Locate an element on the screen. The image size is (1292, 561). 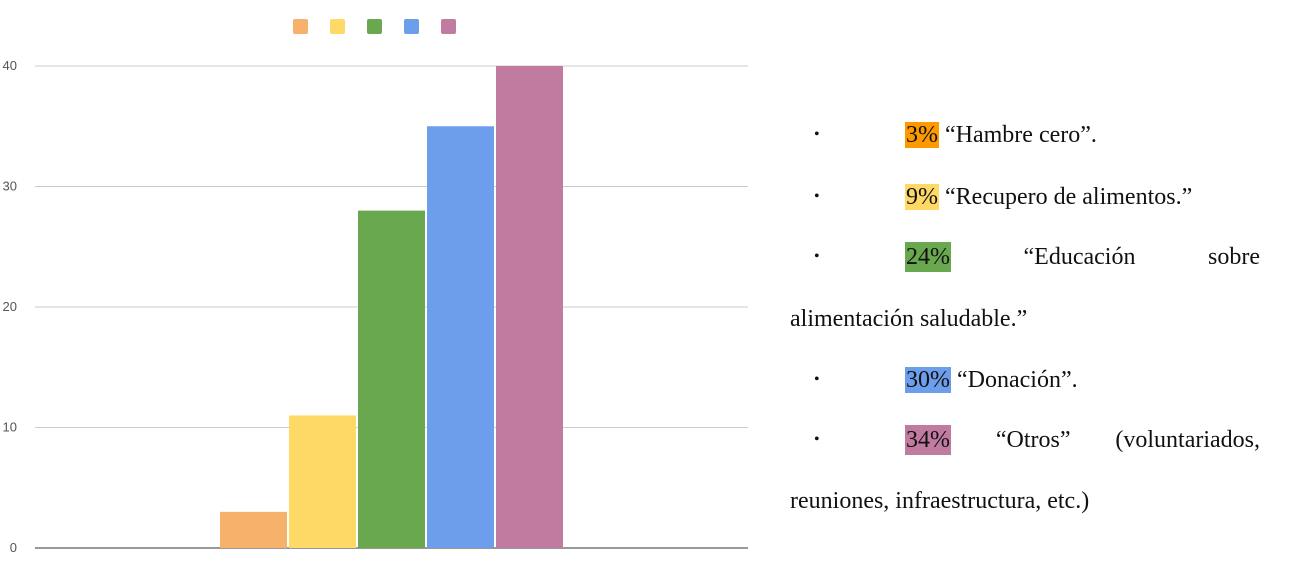
y-tick-label: 30 is located at coordinates (10, 186).